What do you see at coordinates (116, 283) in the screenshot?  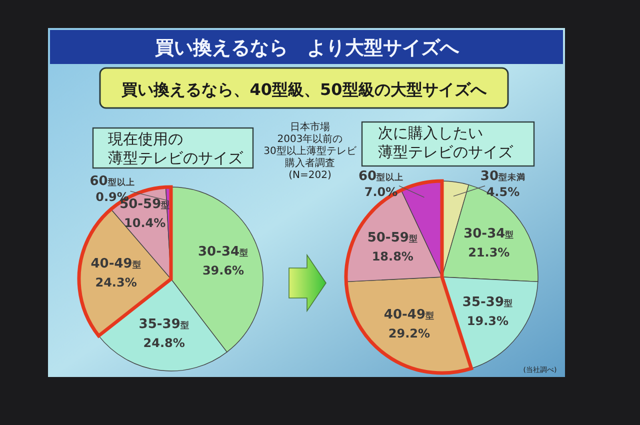 I see `data-label: 24.3%` at bounding box center [116, 283].